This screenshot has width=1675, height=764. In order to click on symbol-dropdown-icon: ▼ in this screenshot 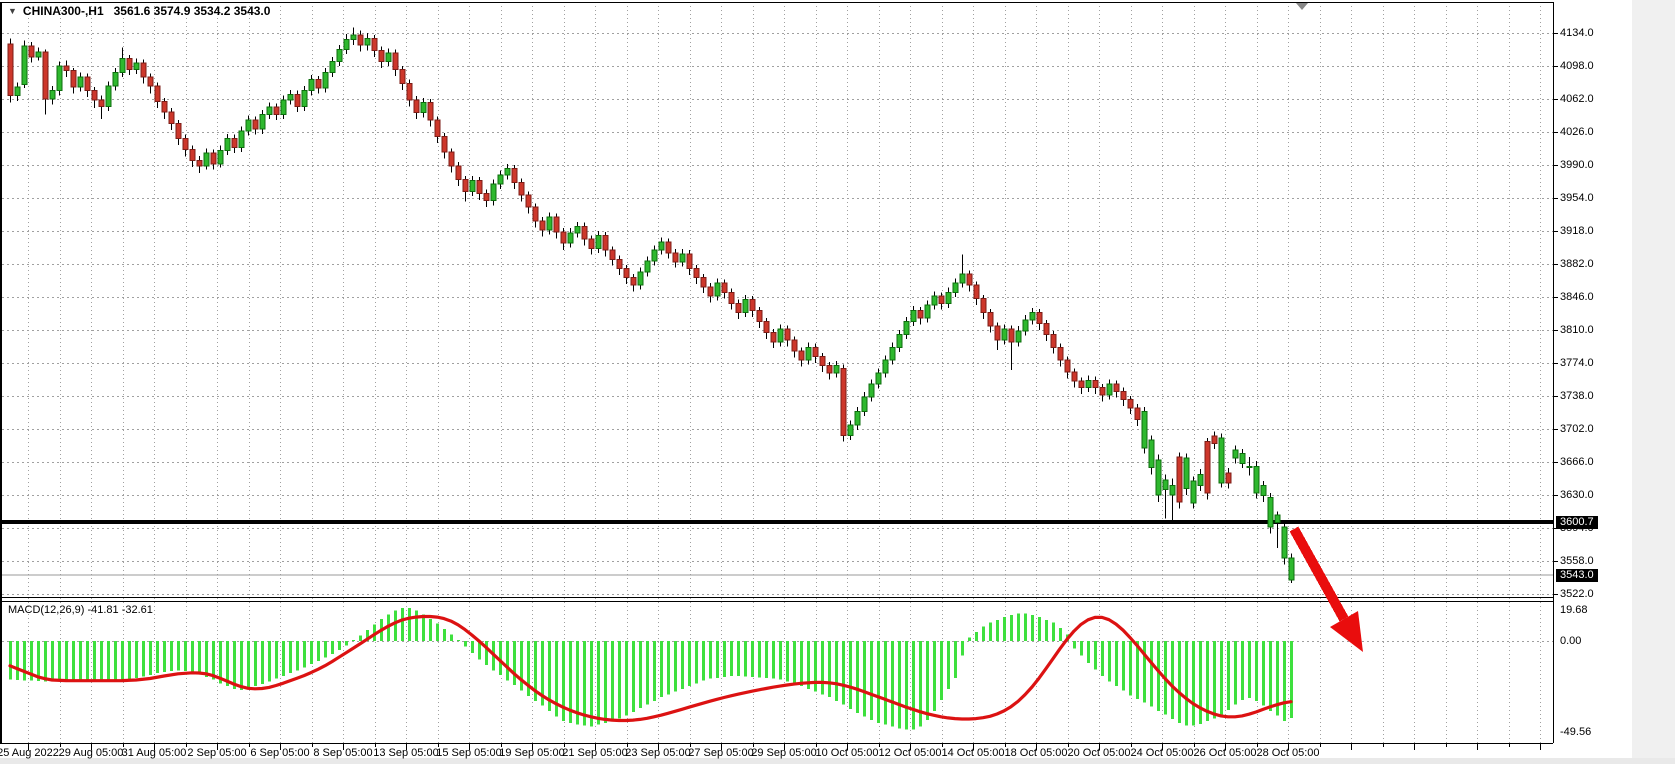, I will do `click(12, 11)`.